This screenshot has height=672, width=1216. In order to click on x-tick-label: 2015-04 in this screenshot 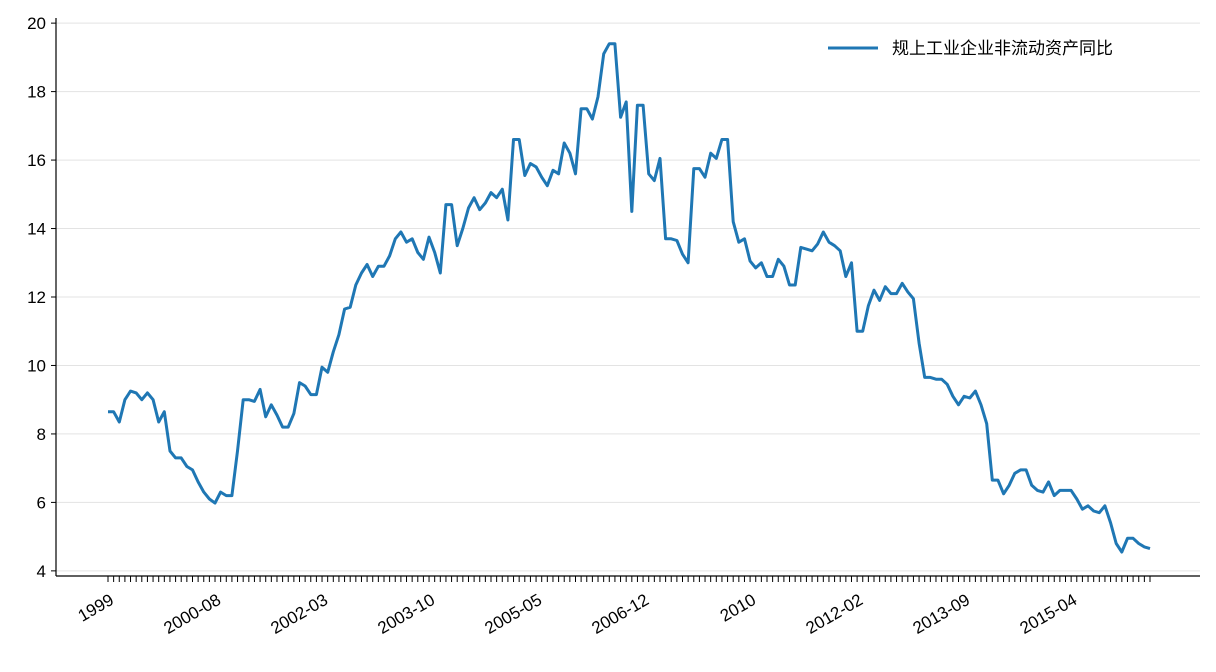, I will do `click(1049, 614)`.